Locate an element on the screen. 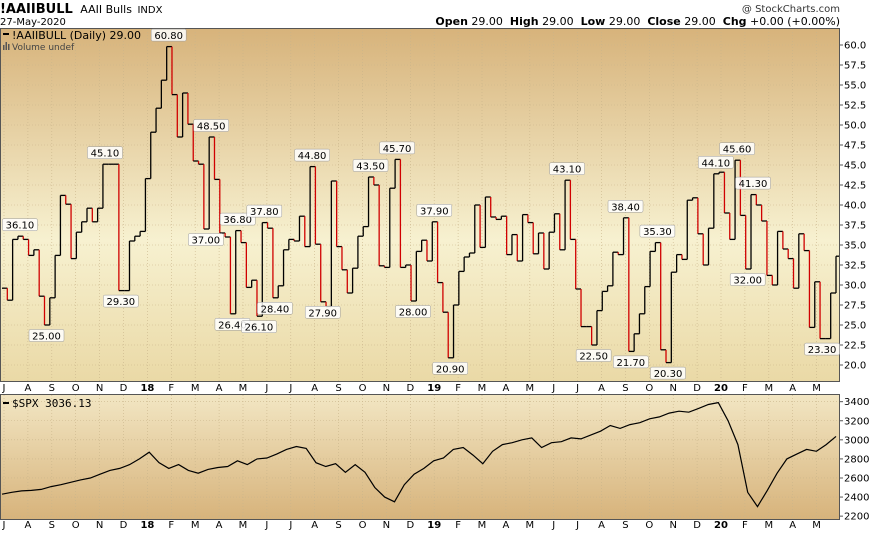 The height and width of the screenshot is (533, 870). annotation-label: 29.30 is located at coordinates (121, 301).